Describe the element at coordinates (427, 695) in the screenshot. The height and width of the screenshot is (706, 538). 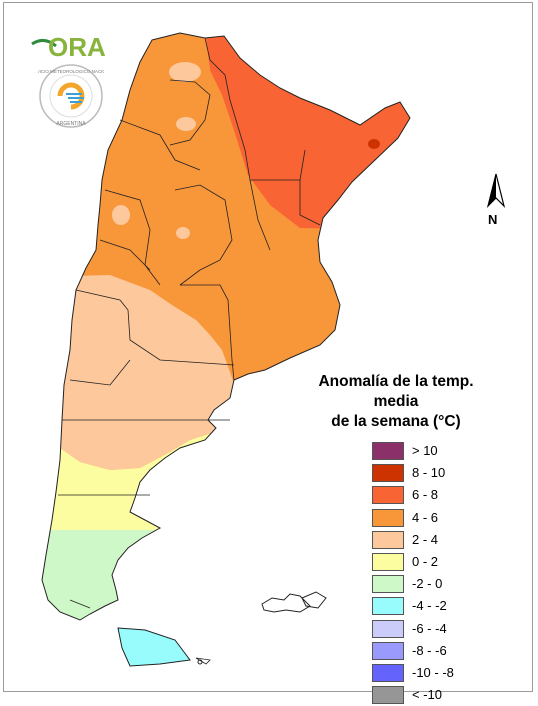
I see `legend-label: < -10` at that location.